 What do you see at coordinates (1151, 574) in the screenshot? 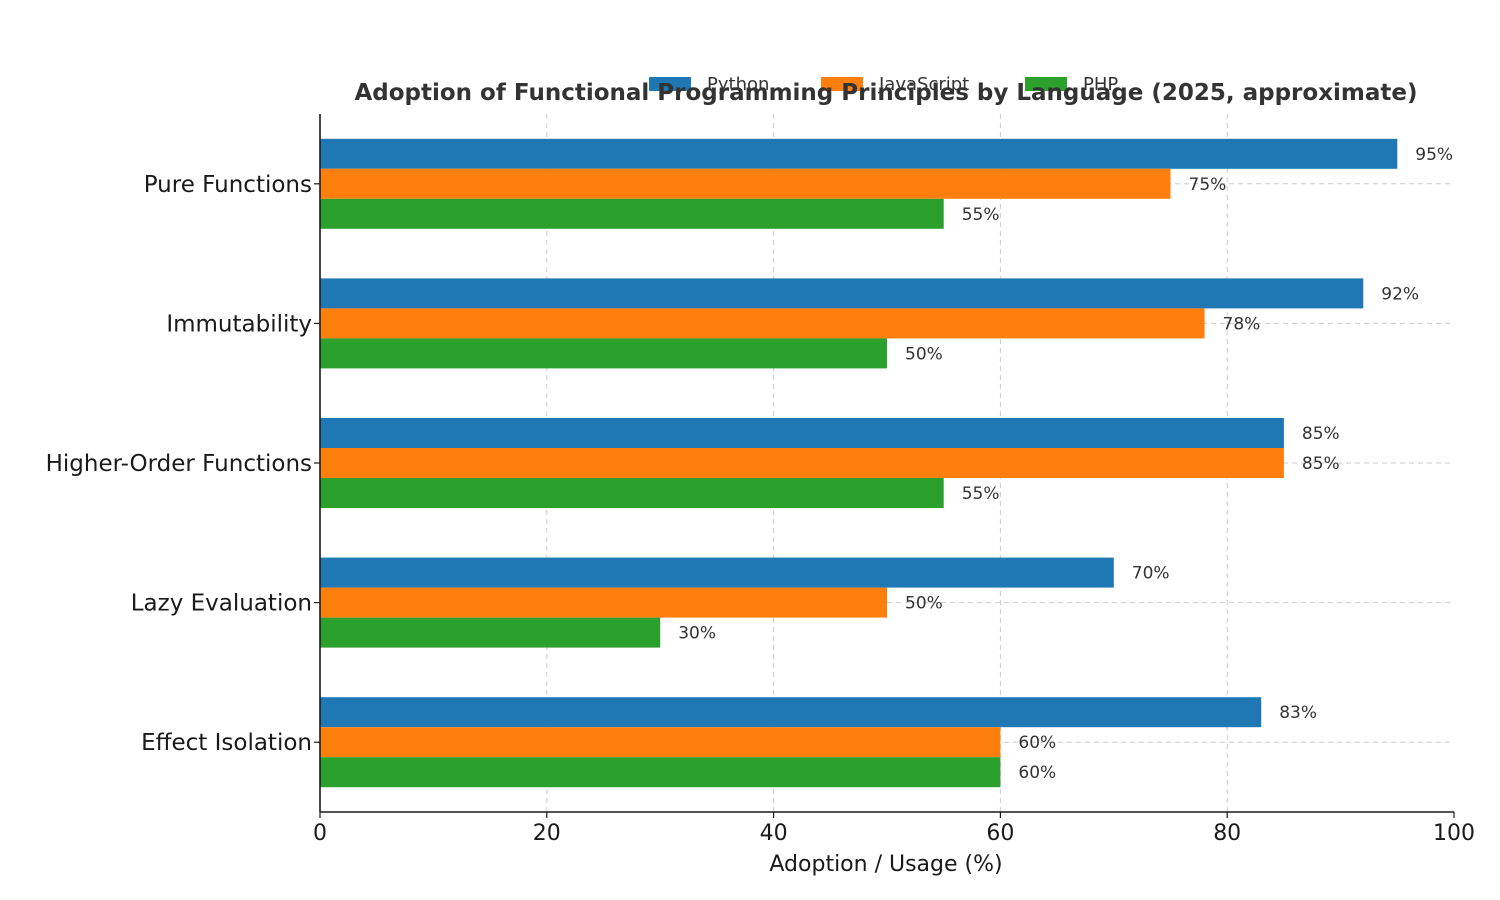
I see `value-label: 70%` at bounding box center [1151, 574].